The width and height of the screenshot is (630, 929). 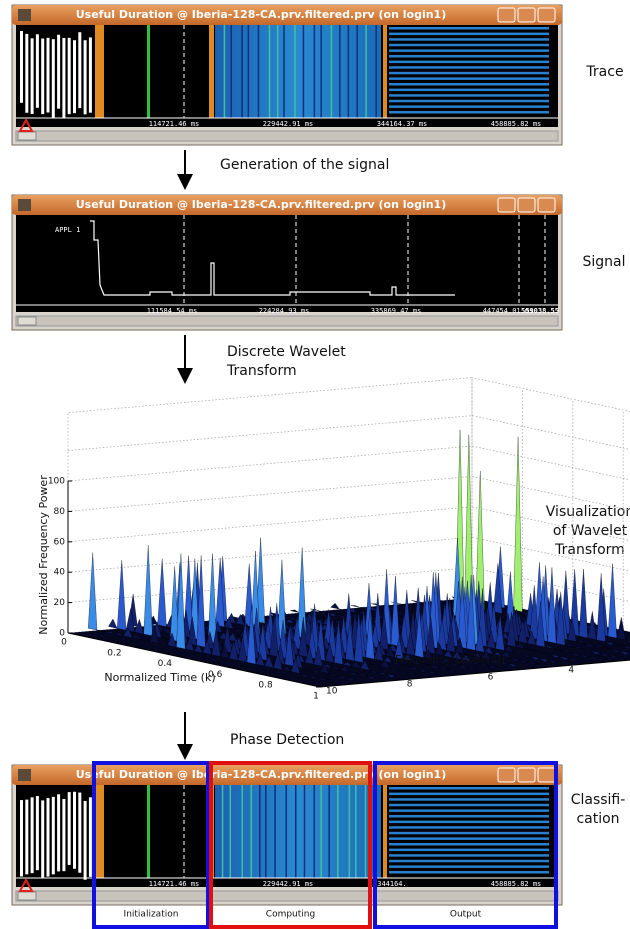 I want to click on side-label: Transform, so click(x=589, y=550).